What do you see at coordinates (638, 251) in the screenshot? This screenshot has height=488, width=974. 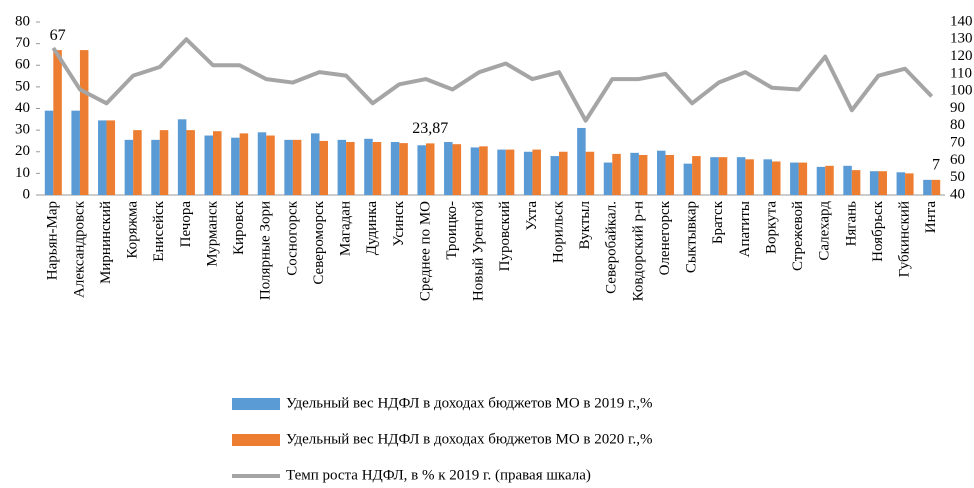 I see `x-tick-label: Ковдорский р-н` at bounding box center [638, 251].